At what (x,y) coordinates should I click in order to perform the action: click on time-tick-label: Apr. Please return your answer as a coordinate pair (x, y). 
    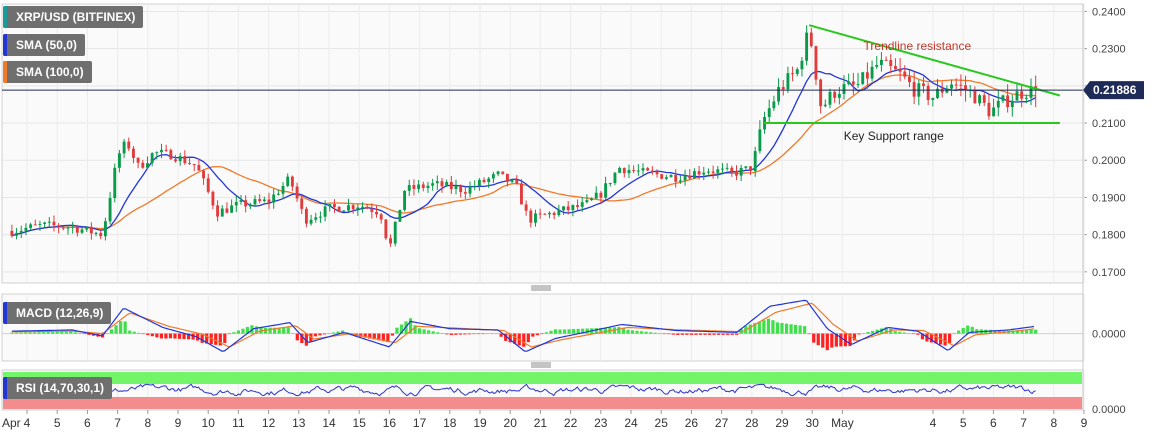
    Looking at the image, I should click on (11, 423).